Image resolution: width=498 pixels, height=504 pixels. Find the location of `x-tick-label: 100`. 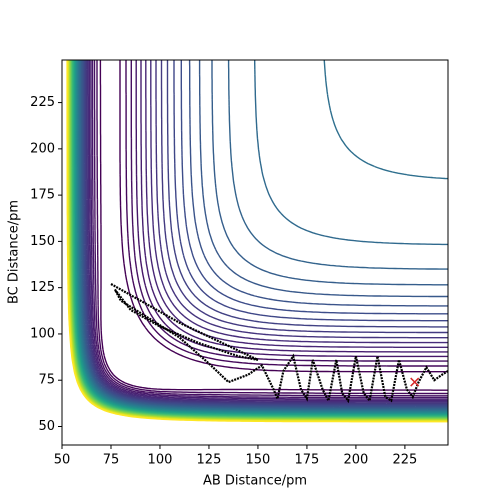

x-tick-label: 100 is located at coordinates (160, 460).